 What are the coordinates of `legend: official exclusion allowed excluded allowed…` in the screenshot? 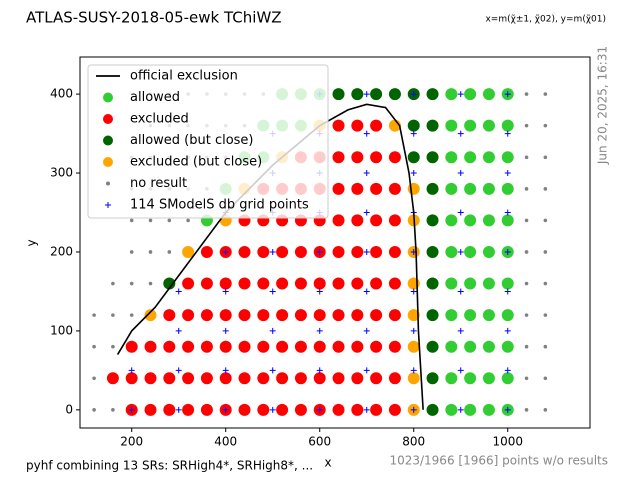 It's located at (208, 141).